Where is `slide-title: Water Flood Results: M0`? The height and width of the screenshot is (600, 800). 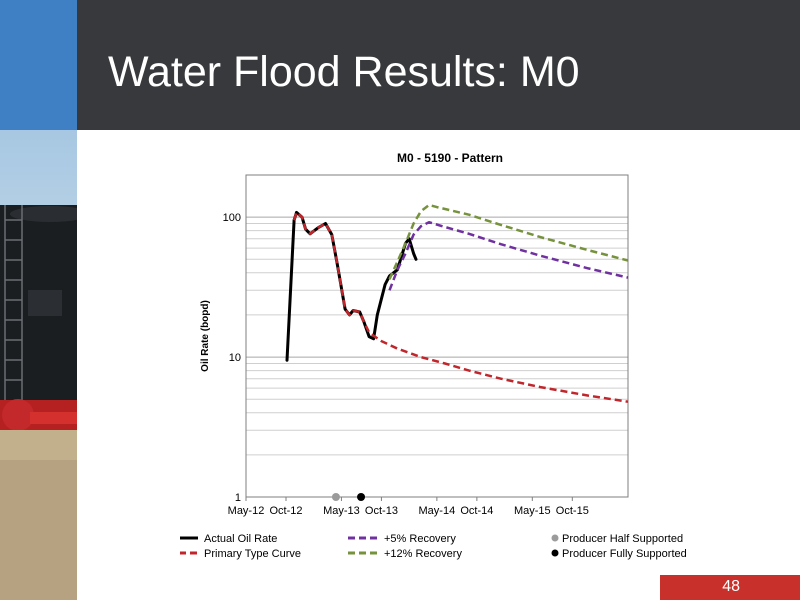 slide-title: Water Flood Results: M0 is located at coordinates (344, 72).